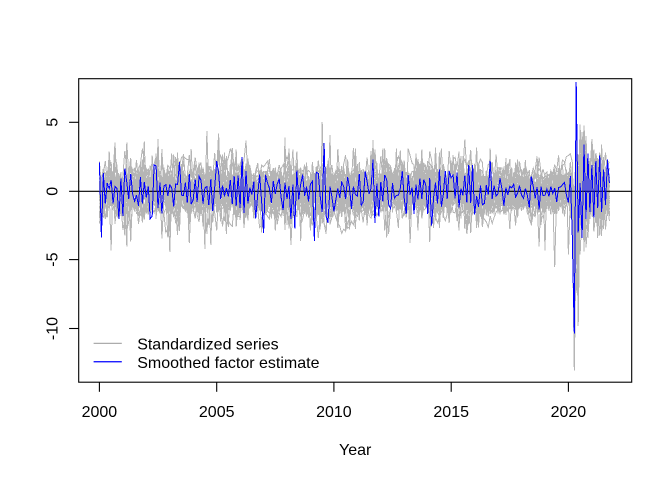  I want to click on svg-text: 2010, so click(334, 412).